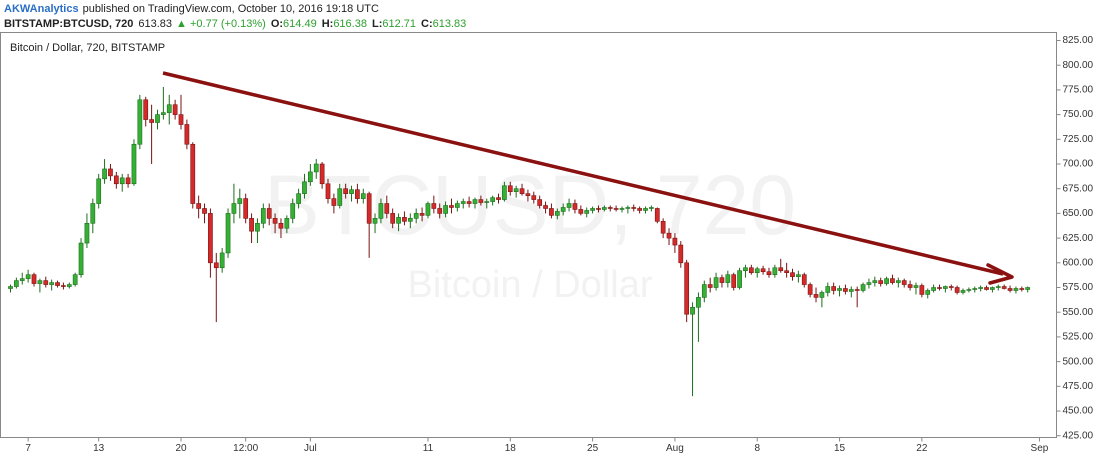 This screenshot has height=460, width=1100. What do you see at coordinates (922, 448) in the screenshot?
I see `x-tick-label: 22` at bounding box center [922, 448].